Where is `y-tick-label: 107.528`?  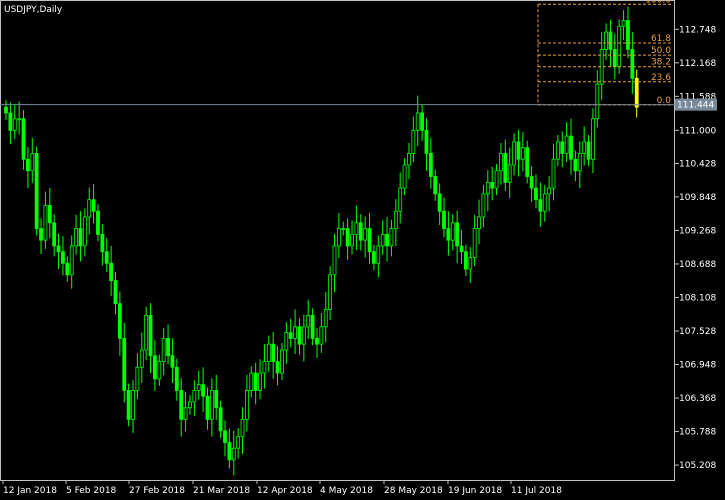 y-tick-label: 107.528 is located at coordinates (697, 332).